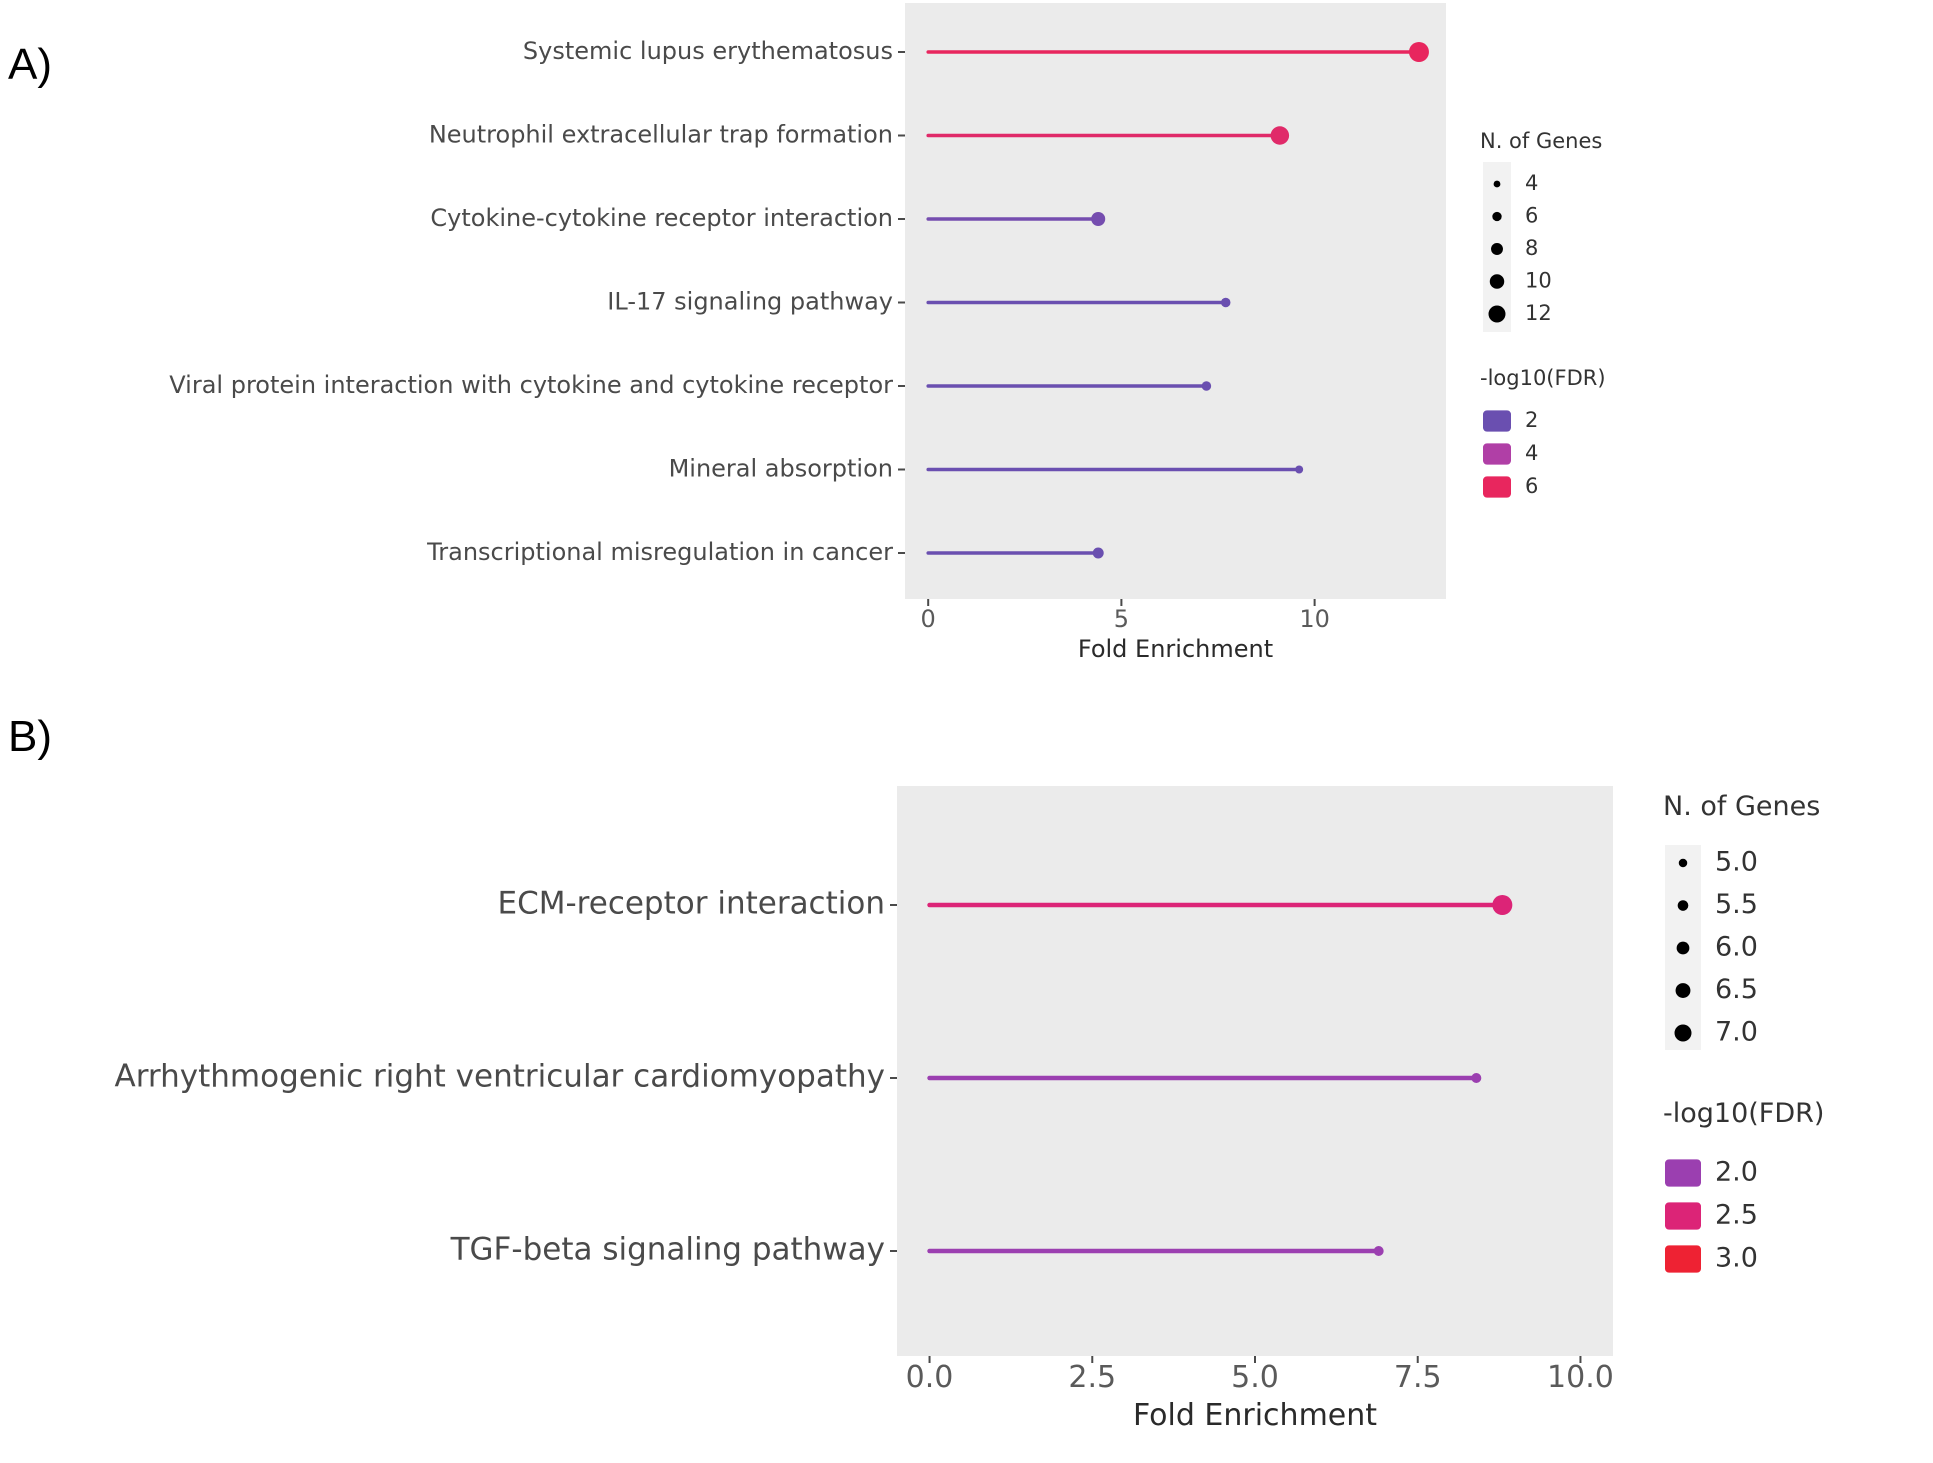 The height and width of the screenshot is (1463, 1933). I want to click on chartA-size-legend-label: 10, so click(1538, 281).